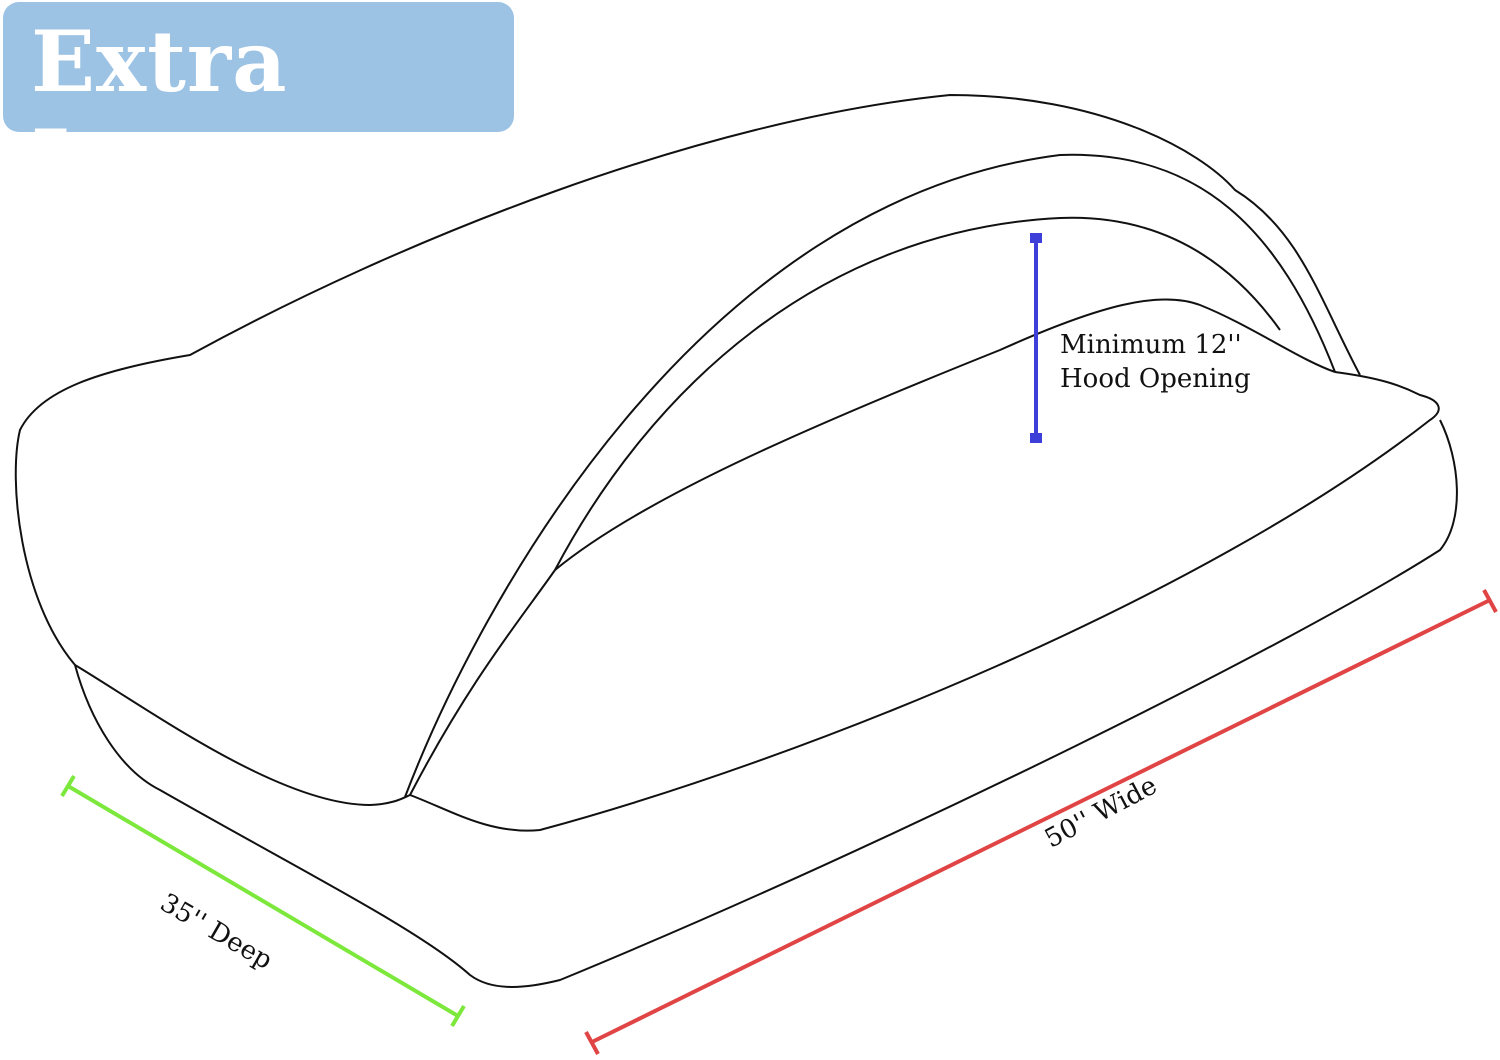 Image resolution: width=1500 pixels, height=1060 pixels. What do you see at coordinates (1036, 338) in the screenshot?
I see `hood-dimension-marker` at bounding box center [1036, 338].